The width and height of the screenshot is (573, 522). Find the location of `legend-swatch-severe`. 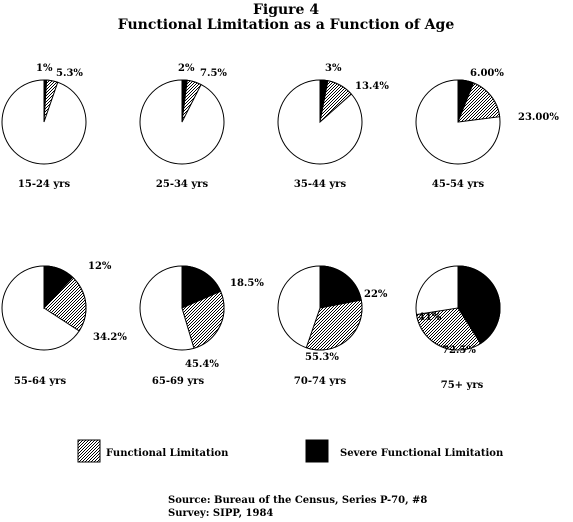

legend-swatch-severe is located at coordinates (317, 451).